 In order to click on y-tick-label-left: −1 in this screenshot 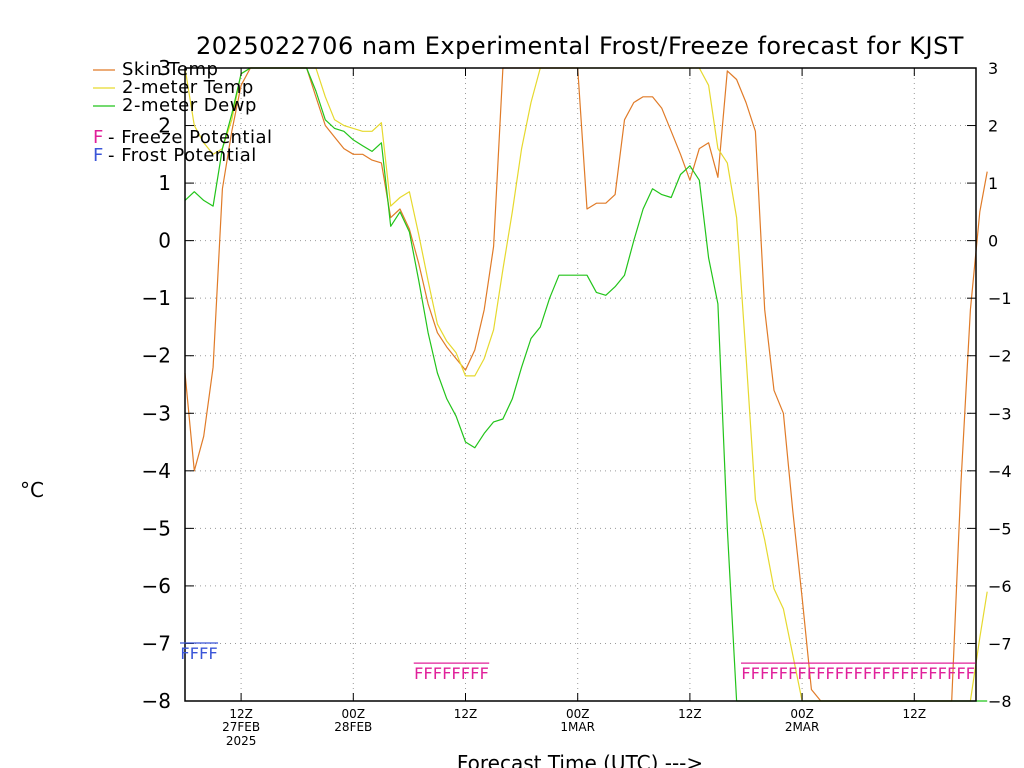, I will do `click(156, 298)`.